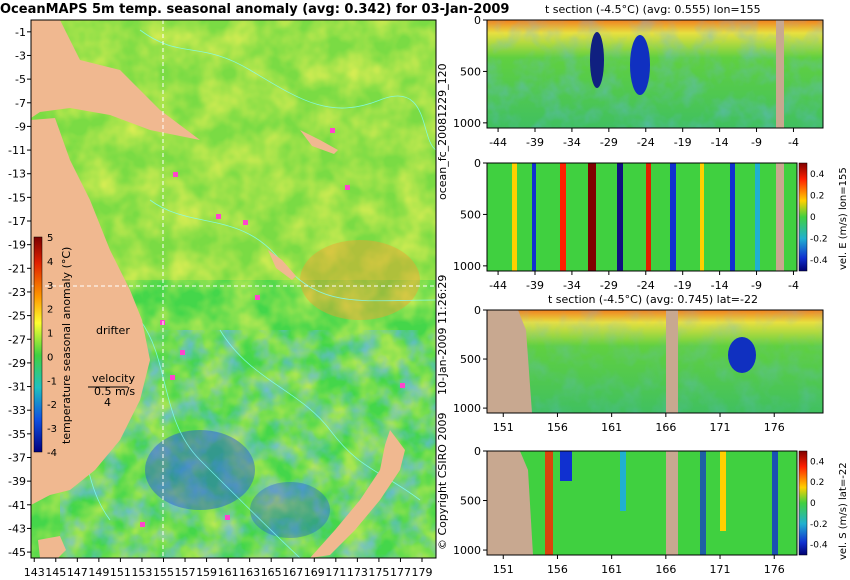  What do you see at coordinates (52, 453) in the screenshot?
I see `colorbar-tick-label: -4` at bounding box center [52, 453].